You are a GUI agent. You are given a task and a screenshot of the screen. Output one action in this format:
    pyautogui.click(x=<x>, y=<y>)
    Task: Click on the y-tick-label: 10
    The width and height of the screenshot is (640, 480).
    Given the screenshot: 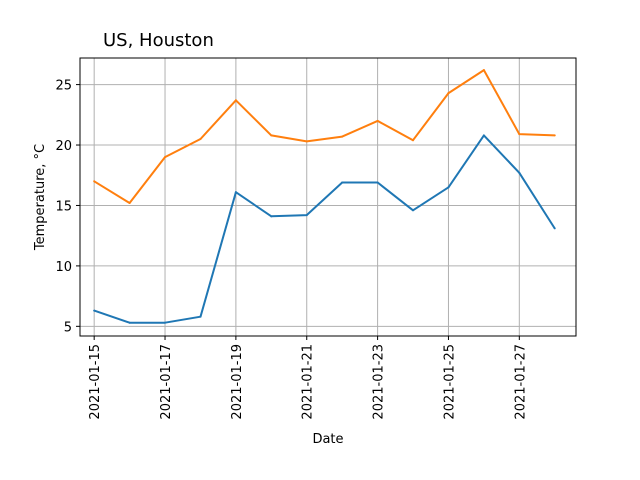 What is the action you would take?
    pyautogui.click(x=63, y=267)
    